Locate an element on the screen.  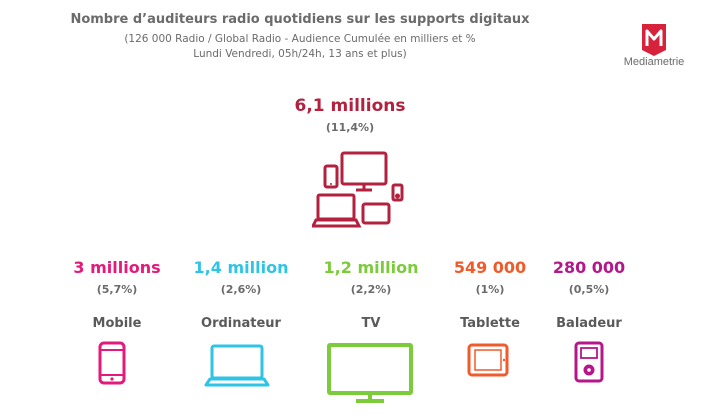
device-value: 280 000 is located at coordinates (589, 267).